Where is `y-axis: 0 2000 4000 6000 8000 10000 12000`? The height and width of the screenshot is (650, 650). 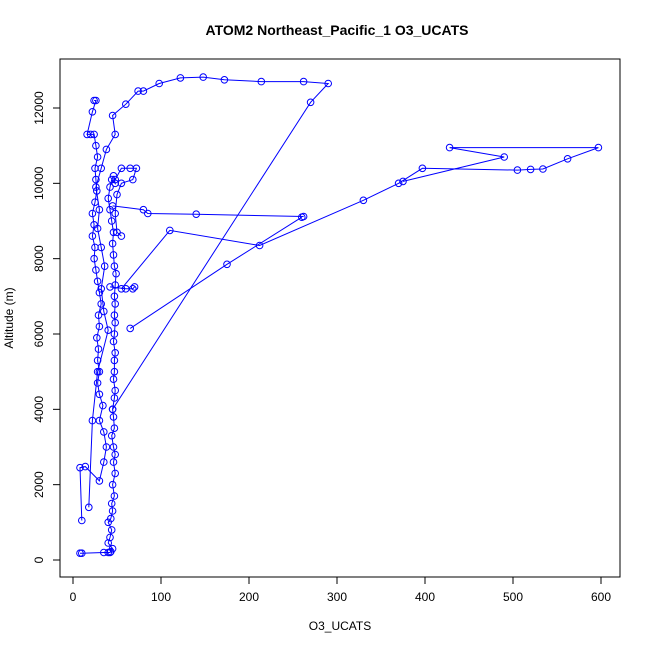
y-axis: 0 2000 4000 6000 8000 10000 12000 is located at coordinates (46, 327).